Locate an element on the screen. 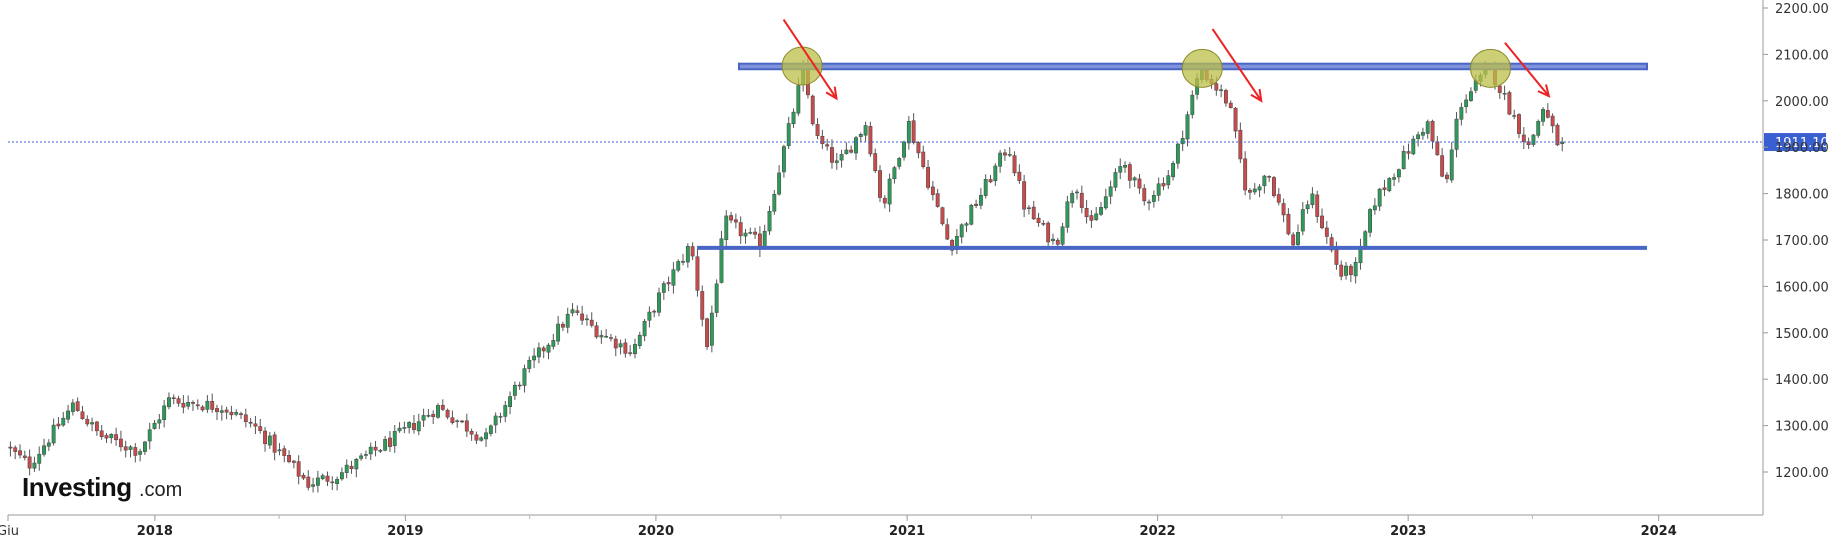  arrow-head is located at coordinates (831, 93).